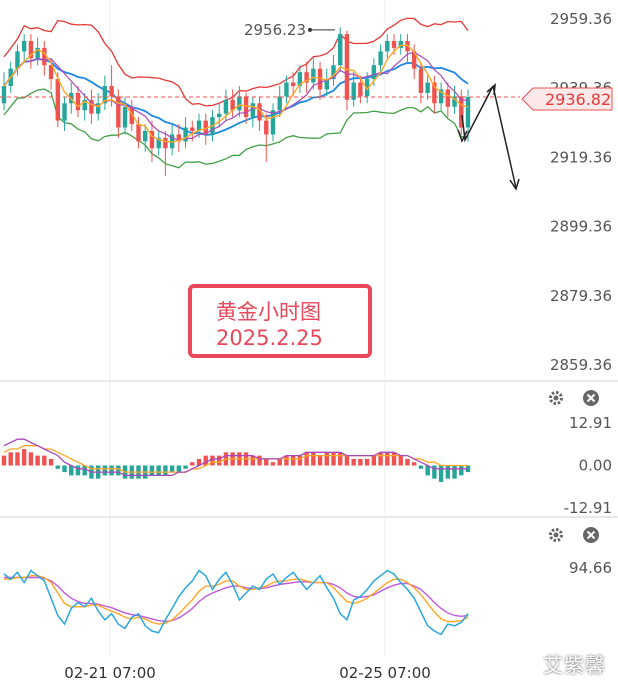  What do you see at coordinates (595, 466) in the screenshot?
I see `macd-tick-label: 0.00` at bounding box center [595, 466].